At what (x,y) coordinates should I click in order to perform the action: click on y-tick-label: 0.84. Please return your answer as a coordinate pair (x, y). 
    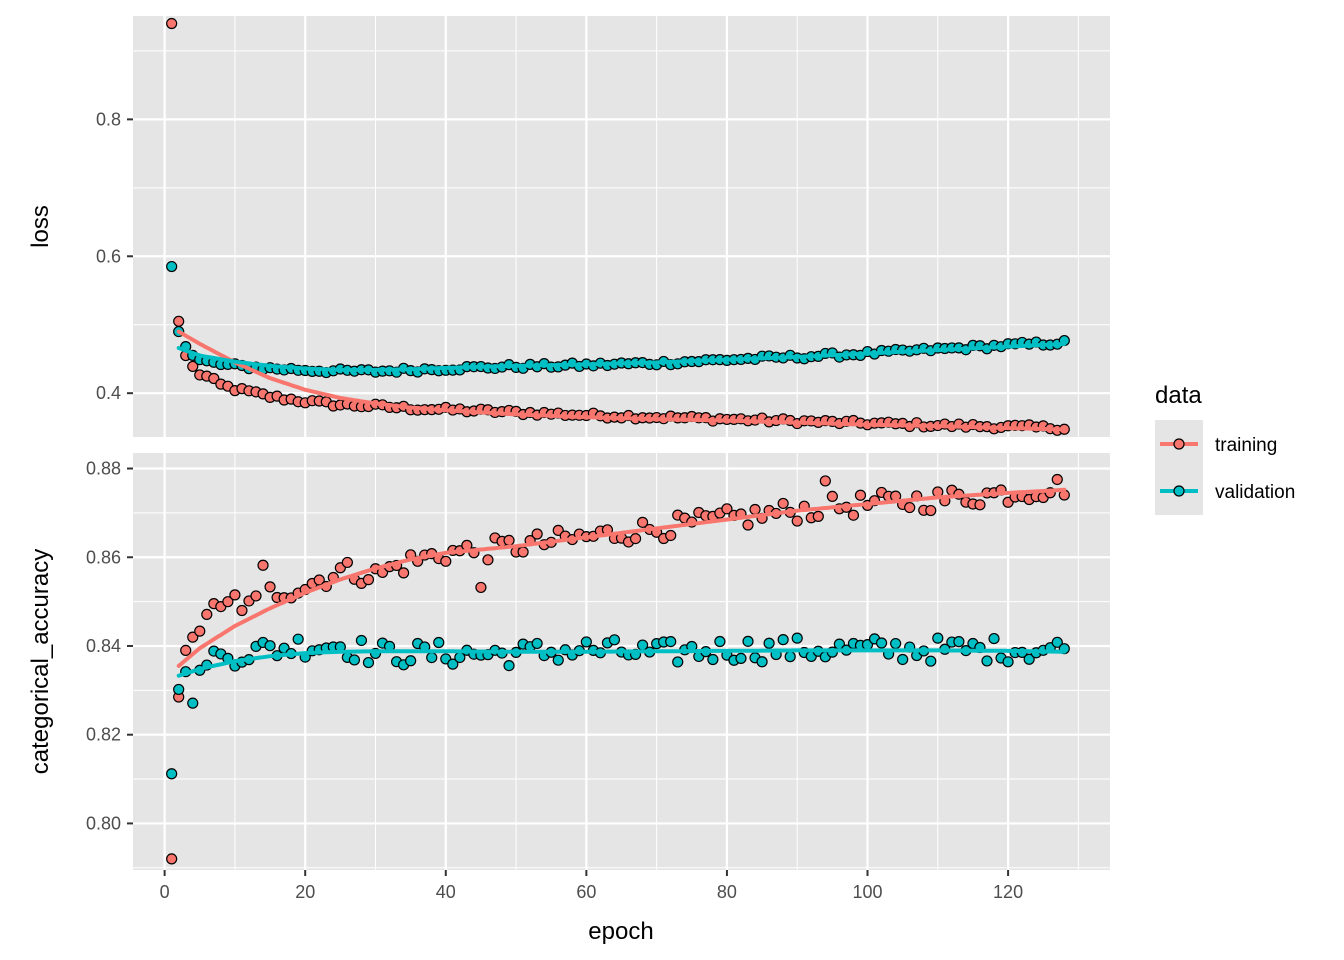
    Looking at the image, I should click on (103, 646).